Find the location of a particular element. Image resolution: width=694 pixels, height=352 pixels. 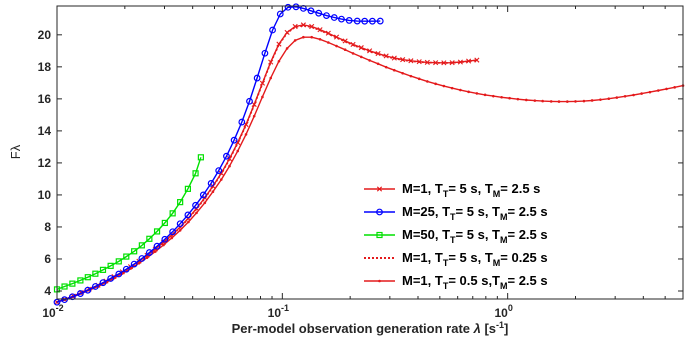

x-tick-label: 10-1 is located at coordinates (278, 311).